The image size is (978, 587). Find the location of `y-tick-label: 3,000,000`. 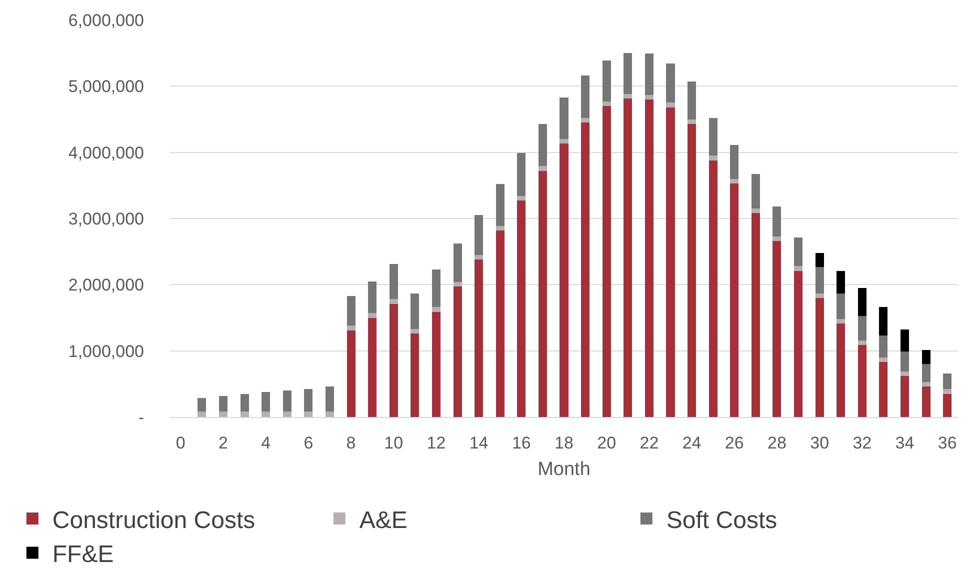

y-tick-label: 3,000,000 is located at coordinates (106, 218).